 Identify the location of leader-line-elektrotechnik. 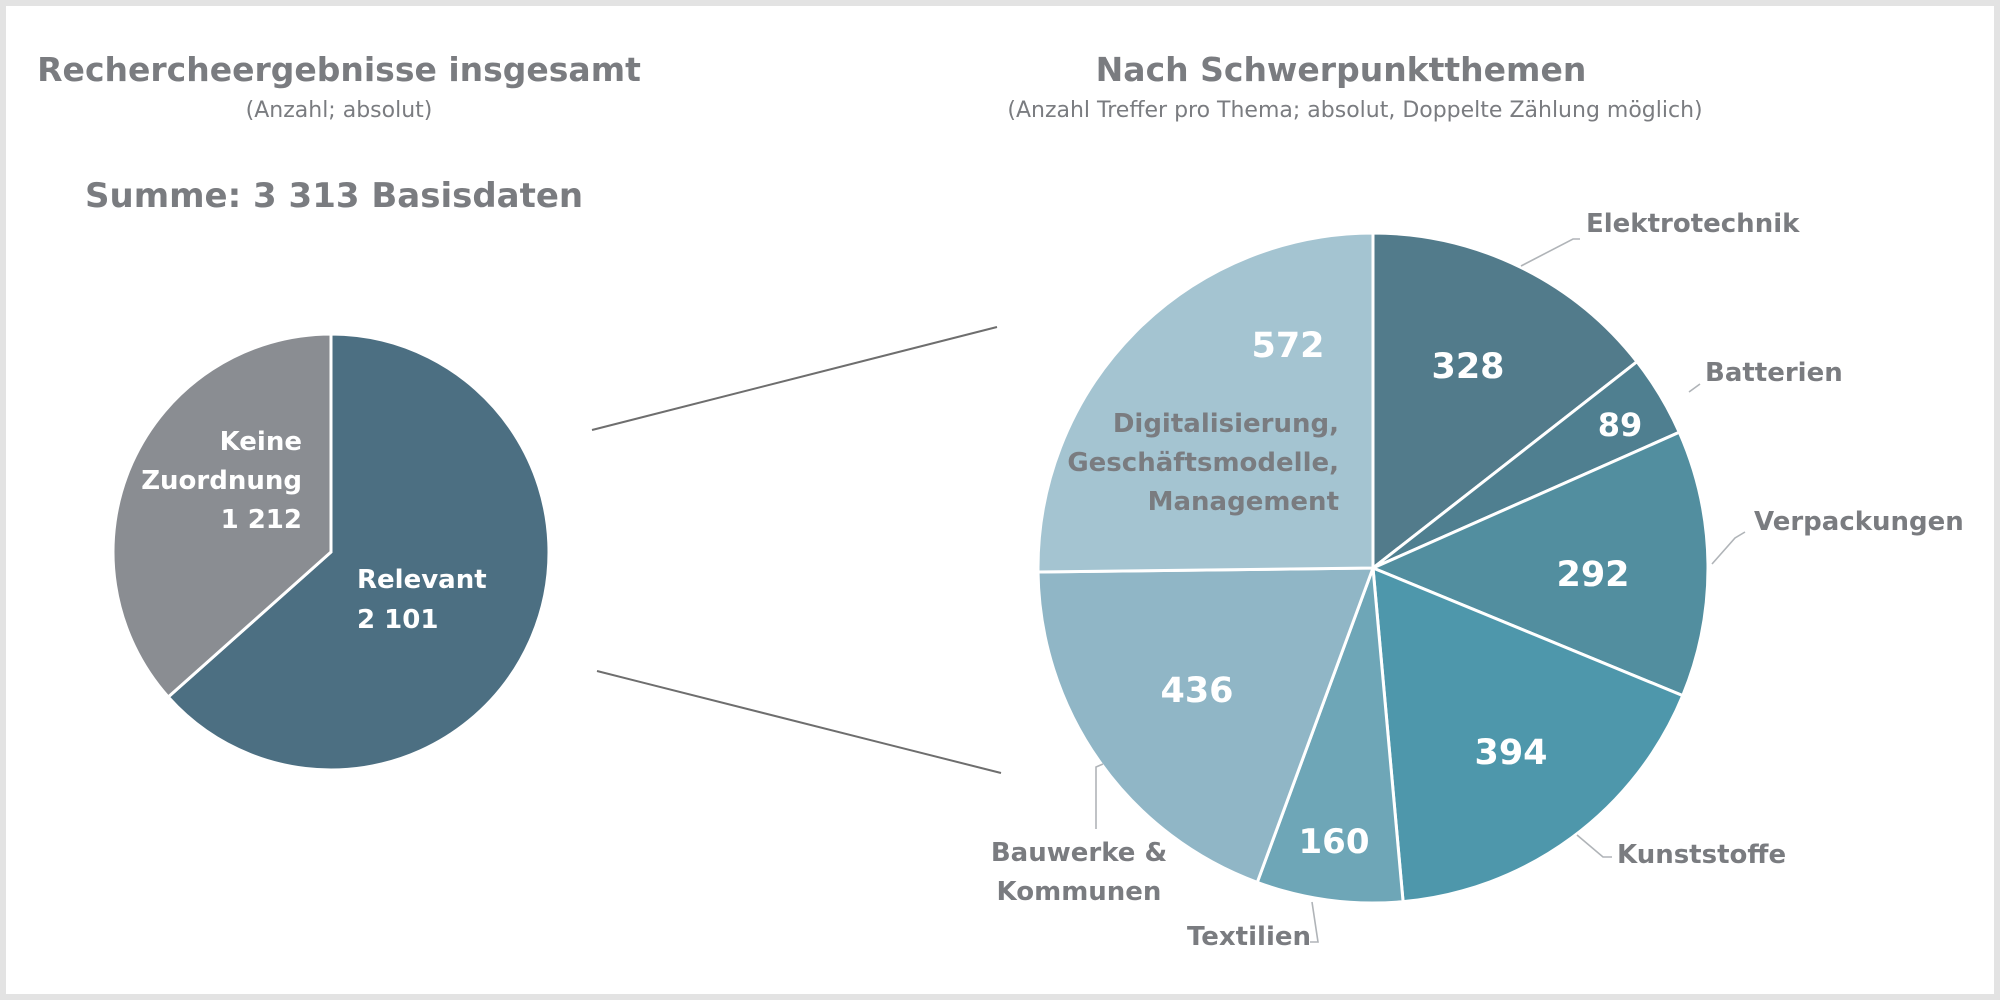
(1550, 252).